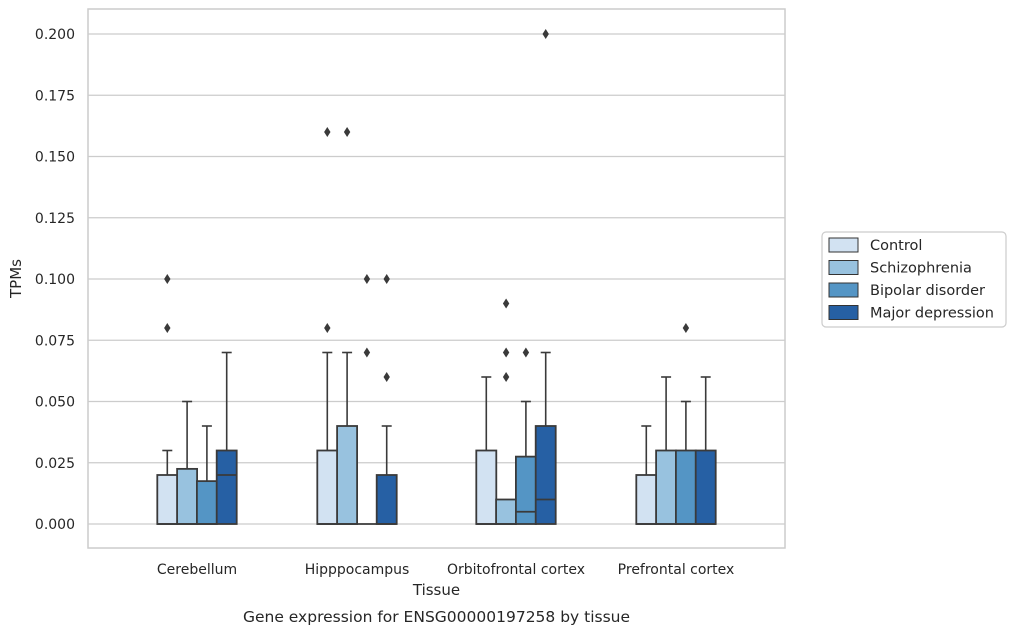 The width and height of the screenshot is (1017, 634). I want to click on legend-label: Schizophrenia, so click(921, 269).